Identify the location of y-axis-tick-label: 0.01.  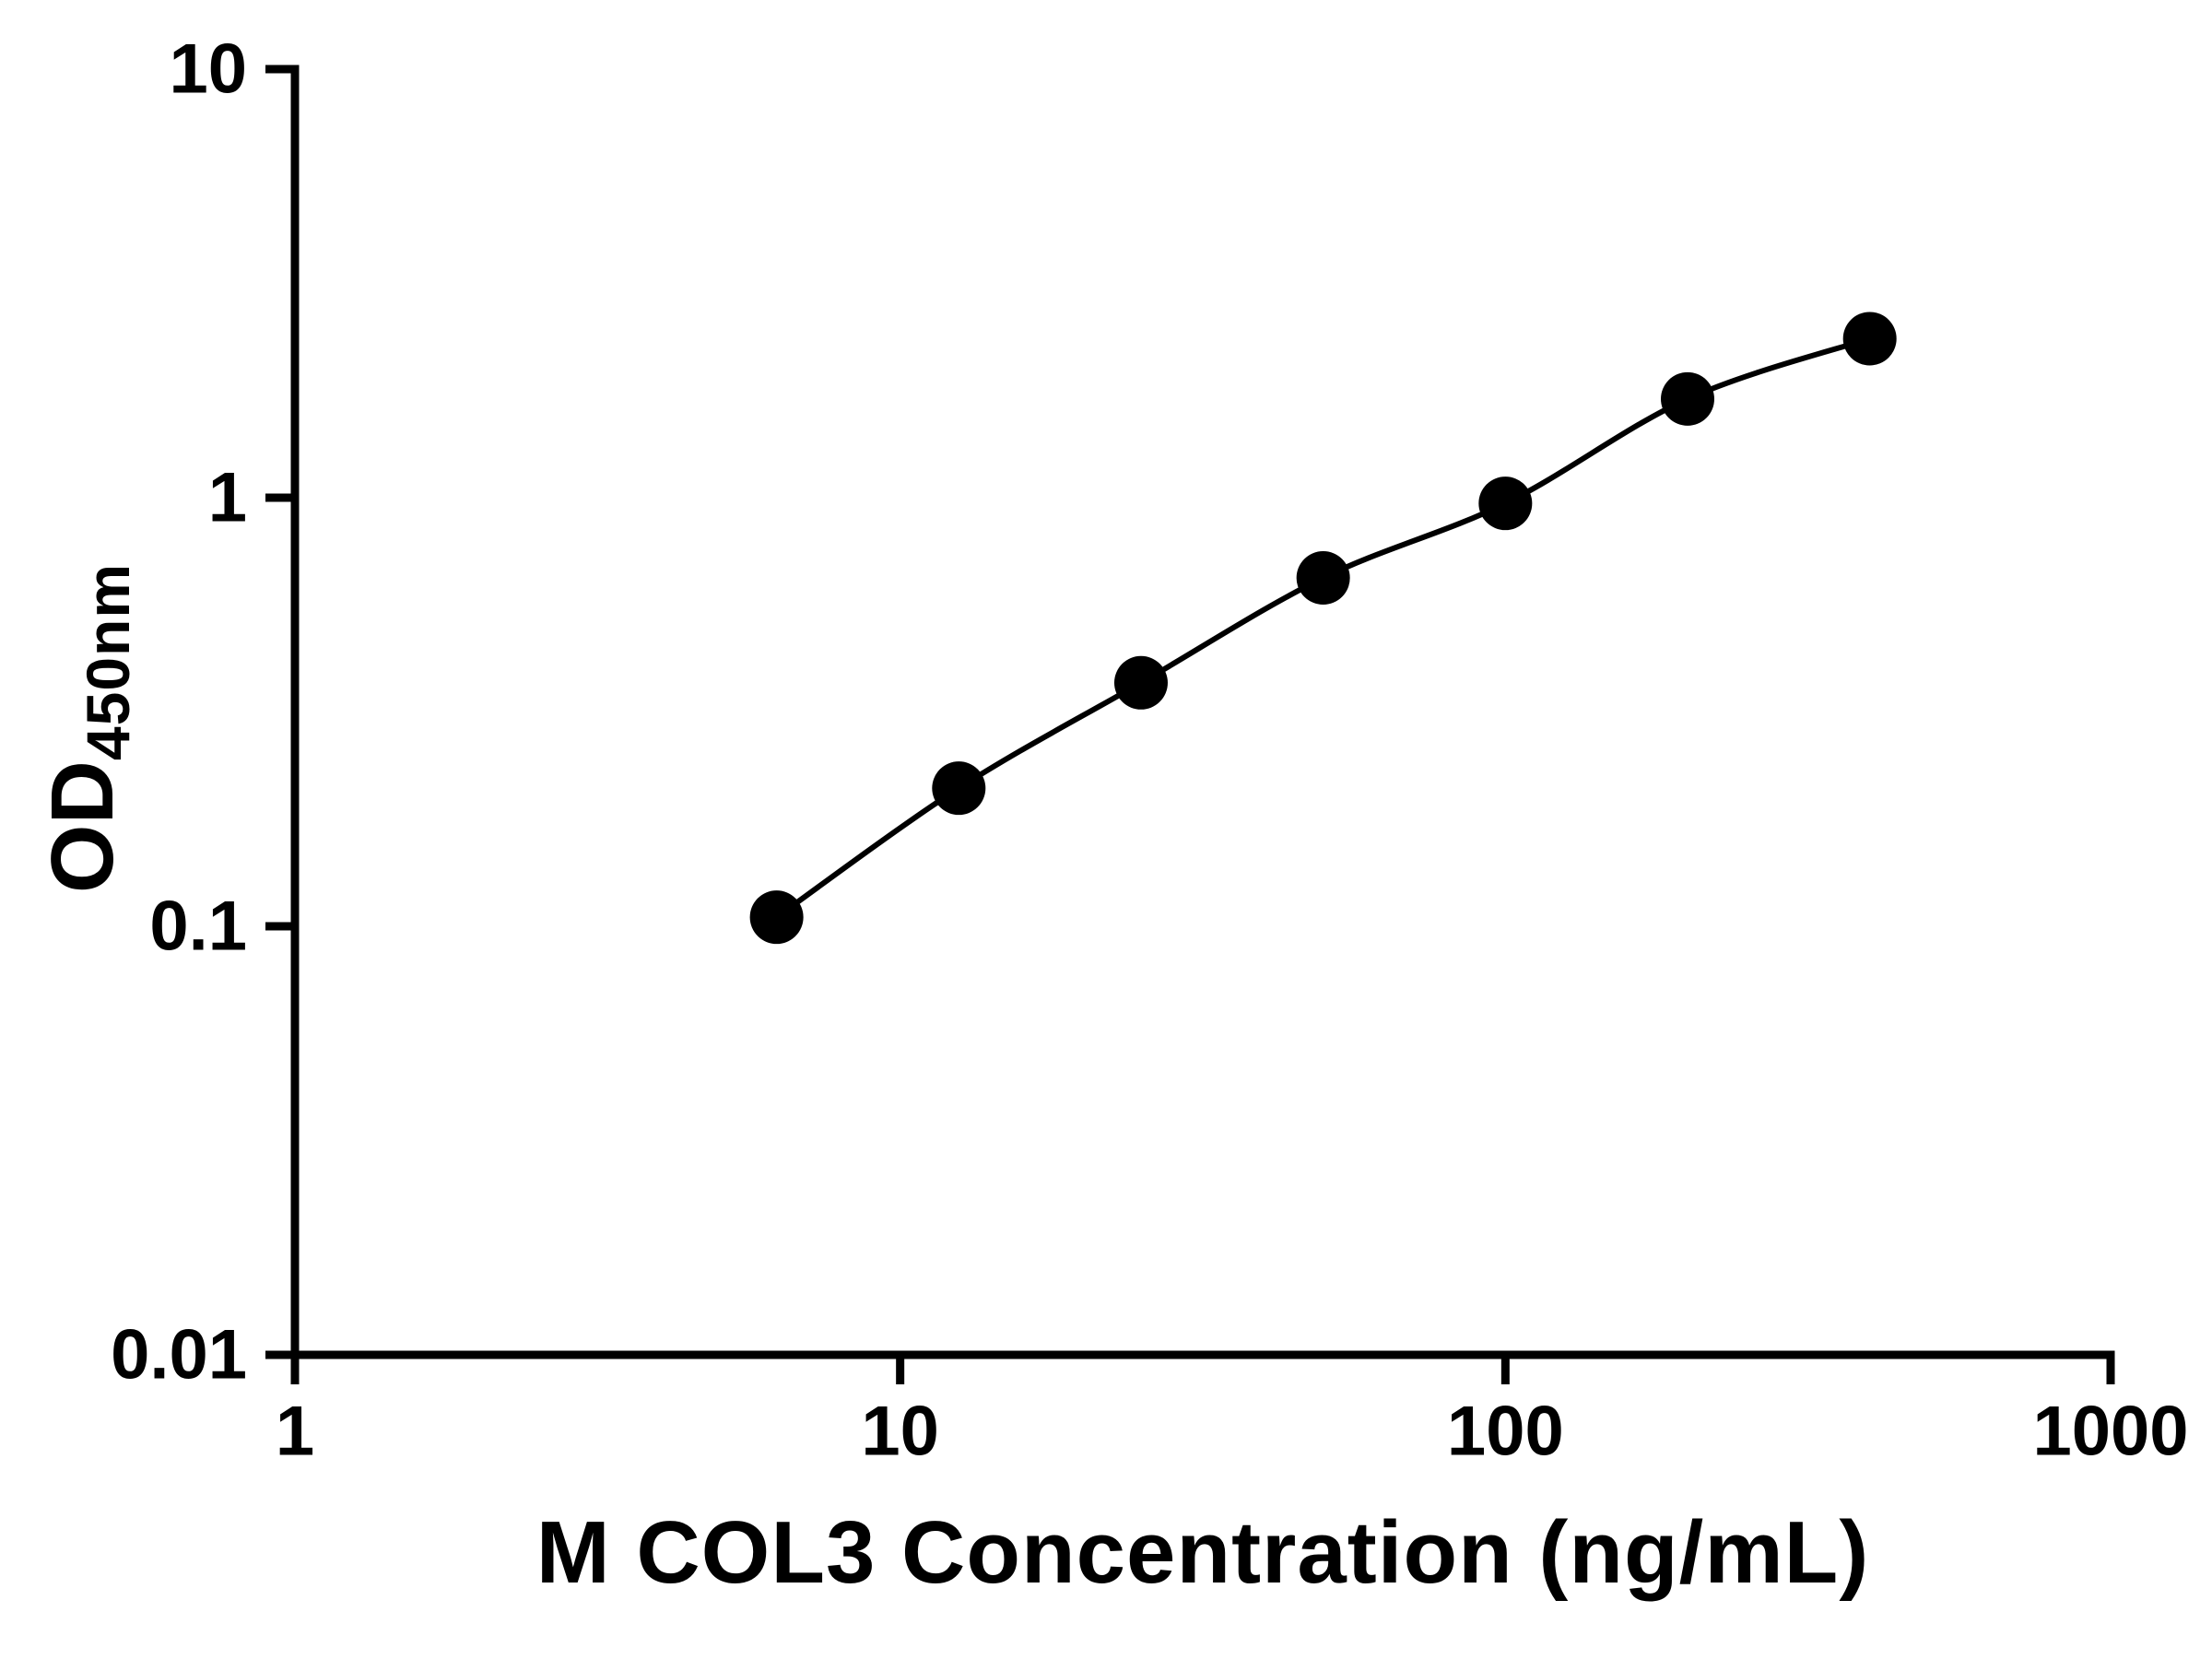
(179, 1355).